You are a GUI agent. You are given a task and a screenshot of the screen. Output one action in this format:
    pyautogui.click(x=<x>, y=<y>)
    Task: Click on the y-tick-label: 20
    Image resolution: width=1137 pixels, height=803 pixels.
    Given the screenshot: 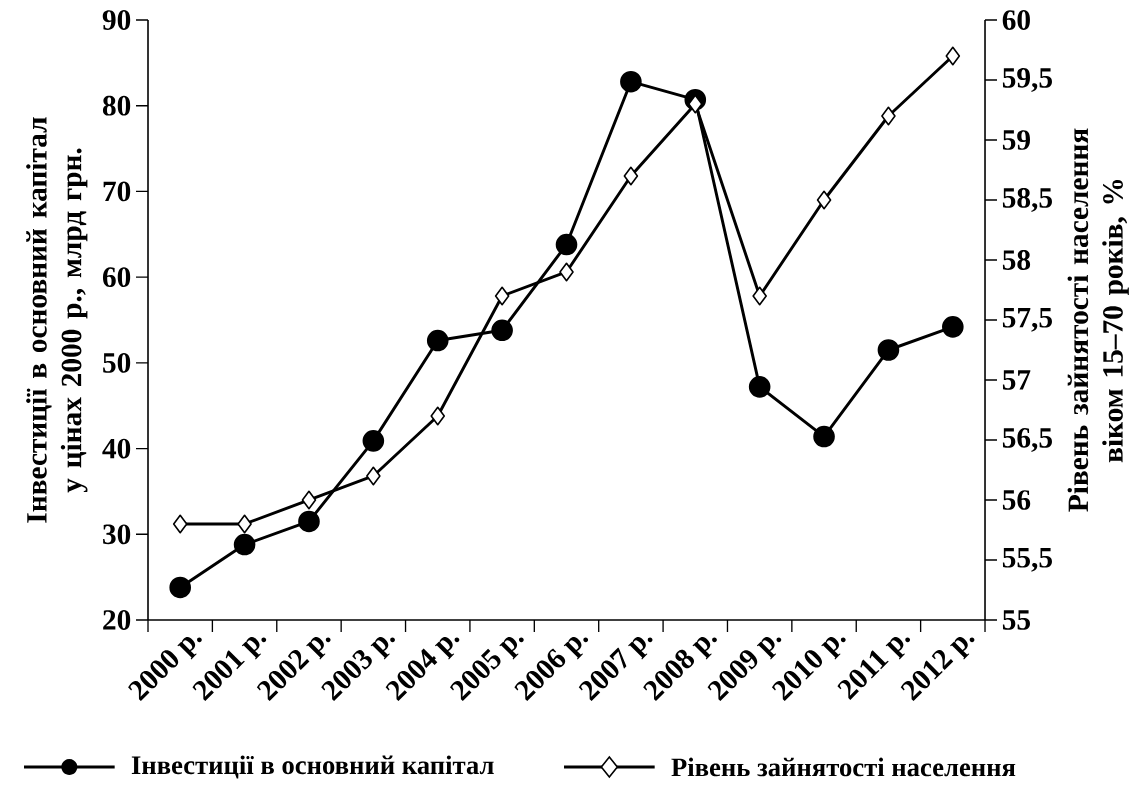 What is the action you would take?
    pyautogui.click(x=117, y=620)
    